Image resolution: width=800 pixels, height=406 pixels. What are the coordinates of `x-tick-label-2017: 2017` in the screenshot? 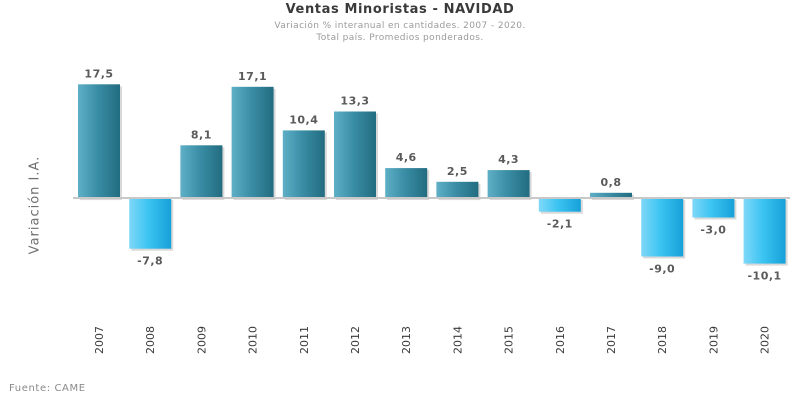 It's located at (611, 340).